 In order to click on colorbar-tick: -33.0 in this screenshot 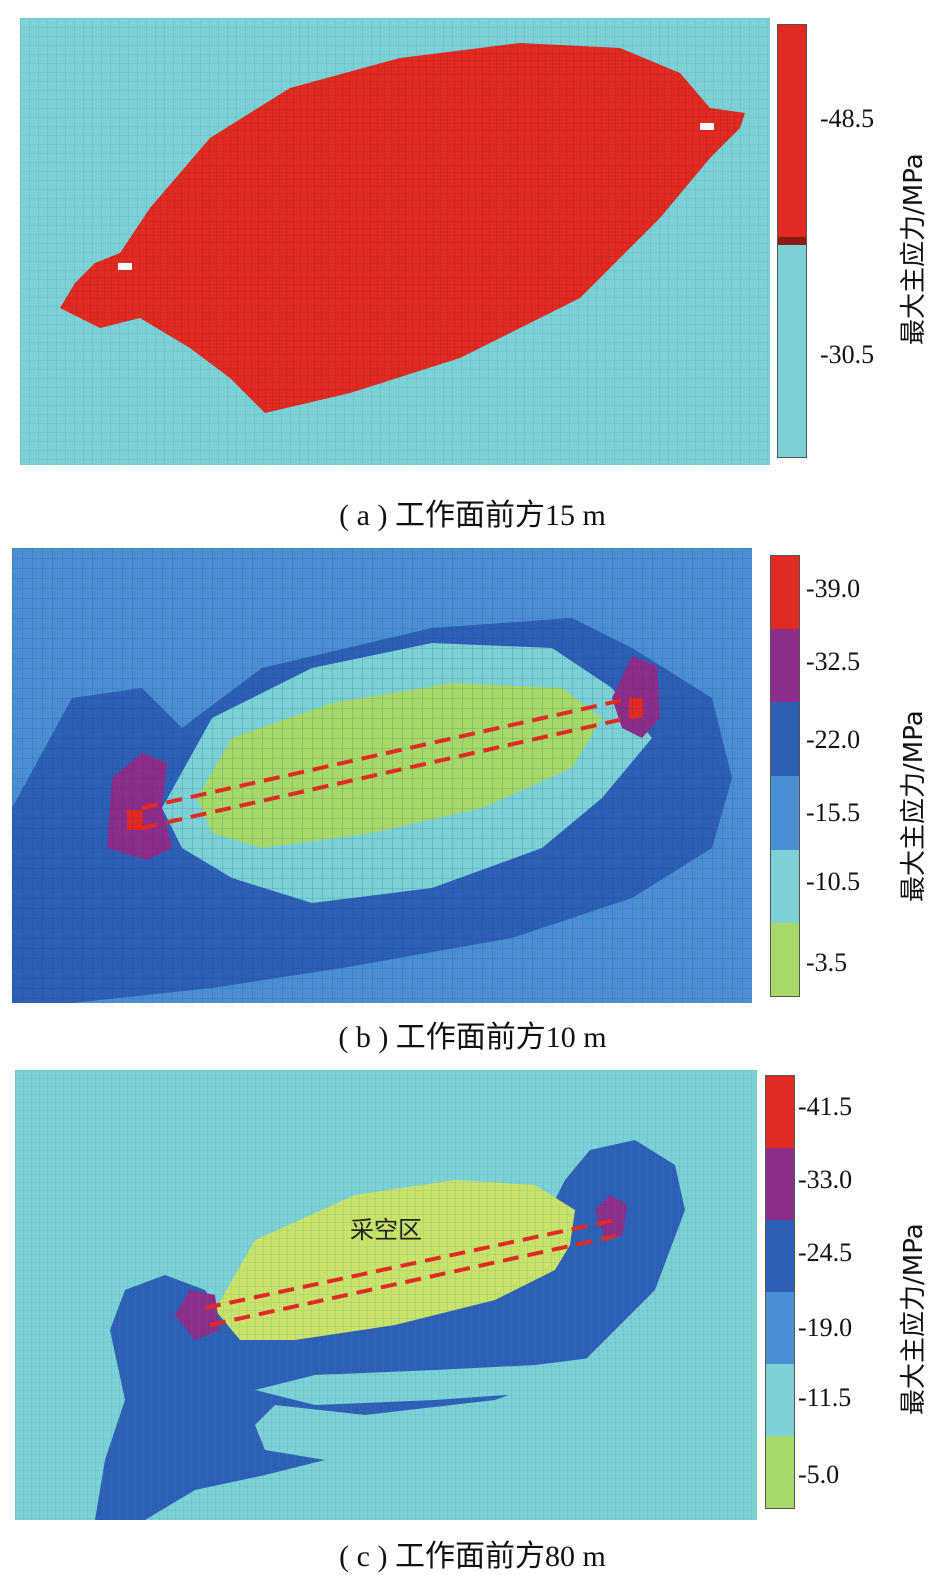, I will do `click(825, 1179)`.